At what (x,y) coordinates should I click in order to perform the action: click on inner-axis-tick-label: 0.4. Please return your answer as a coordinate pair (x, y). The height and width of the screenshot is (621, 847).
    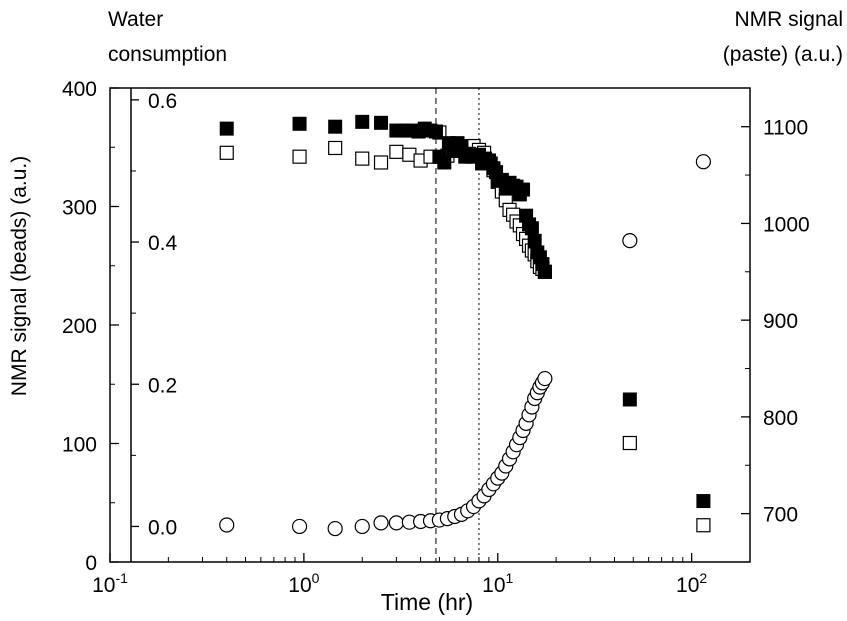
    Looking at the image, I should click on (163, 243).